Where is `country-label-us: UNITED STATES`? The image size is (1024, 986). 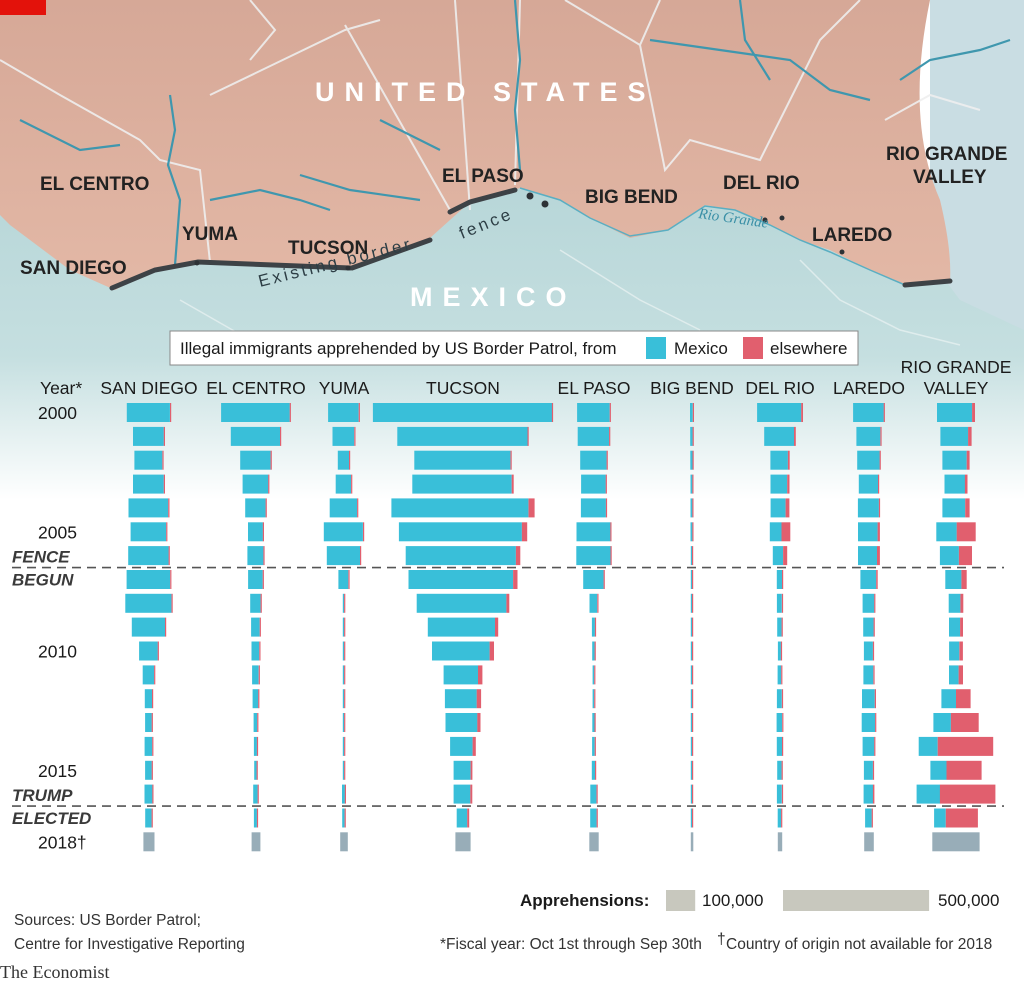 country-label-us: UNITED STATES is located at coordinates (485, 92).